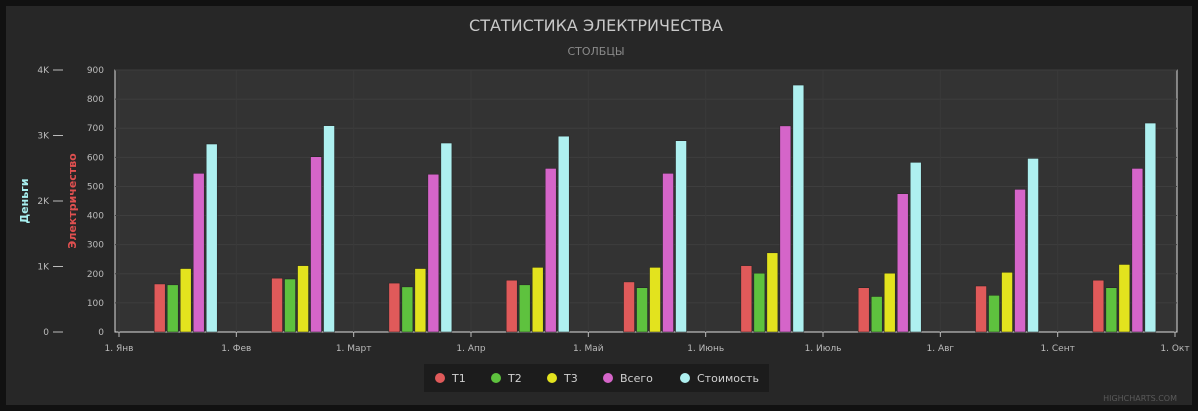 The height and width of the screenshot is (411, 1198). Describe the element at coordinates (941, 349) in the screenshot. I see `x-tick-label: 1. Авг` at that location.